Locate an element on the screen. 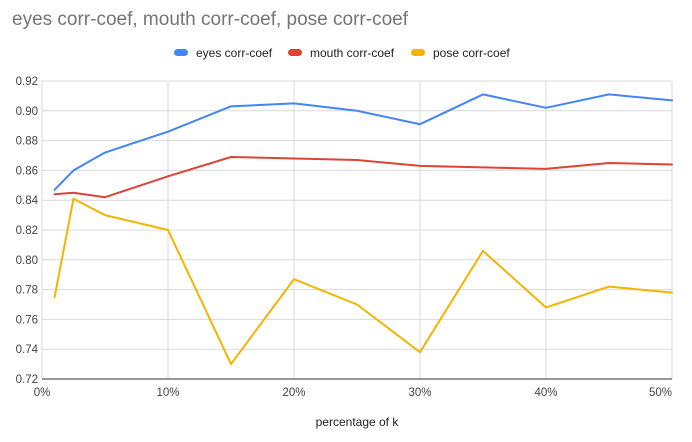 This screenshot has height=442, width=692. y-tick-label: 0.88 is located at coordinates (27, 142).